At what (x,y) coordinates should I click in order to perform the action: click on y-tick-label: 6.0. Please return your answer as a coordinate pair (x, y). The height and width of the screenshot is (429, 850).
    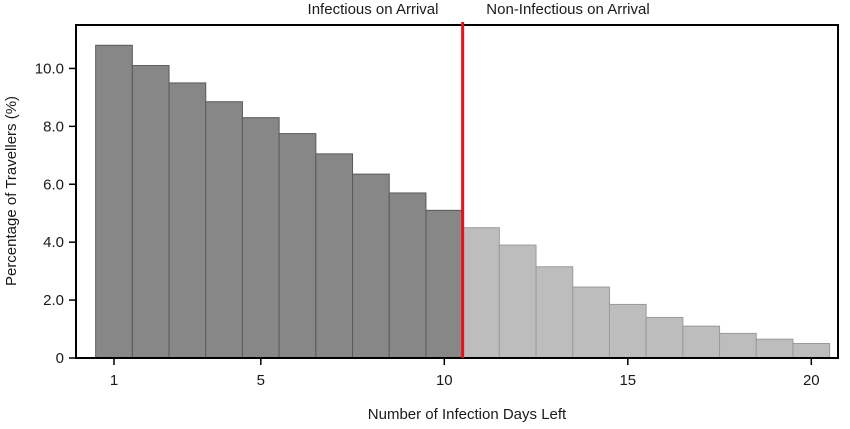
    Looking at the image, I should click on (53, 184).